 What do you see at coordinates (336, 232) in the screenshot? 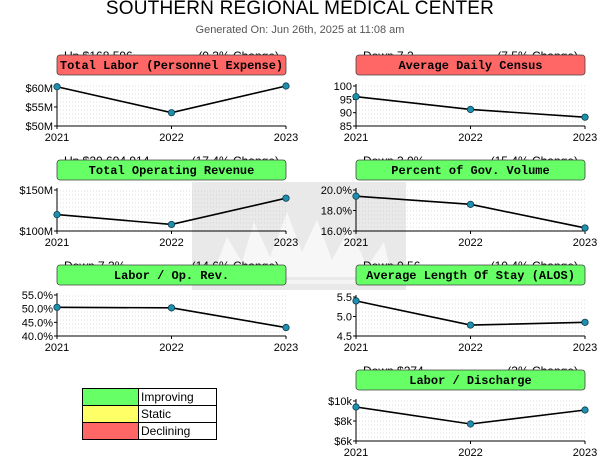
I see `y-tick-label: 16.0%` at bounding box center [336, 232].